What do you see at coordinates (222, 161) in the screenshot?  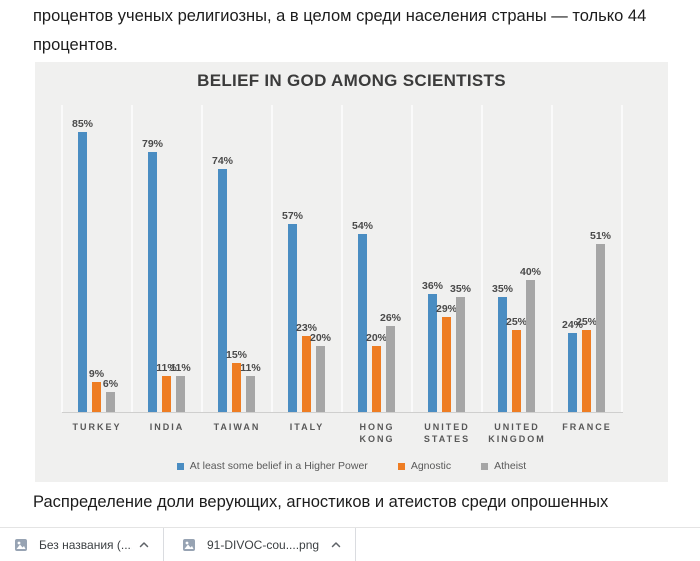 I see `bar-value-label: 74%` at bounding box center [222, 161].